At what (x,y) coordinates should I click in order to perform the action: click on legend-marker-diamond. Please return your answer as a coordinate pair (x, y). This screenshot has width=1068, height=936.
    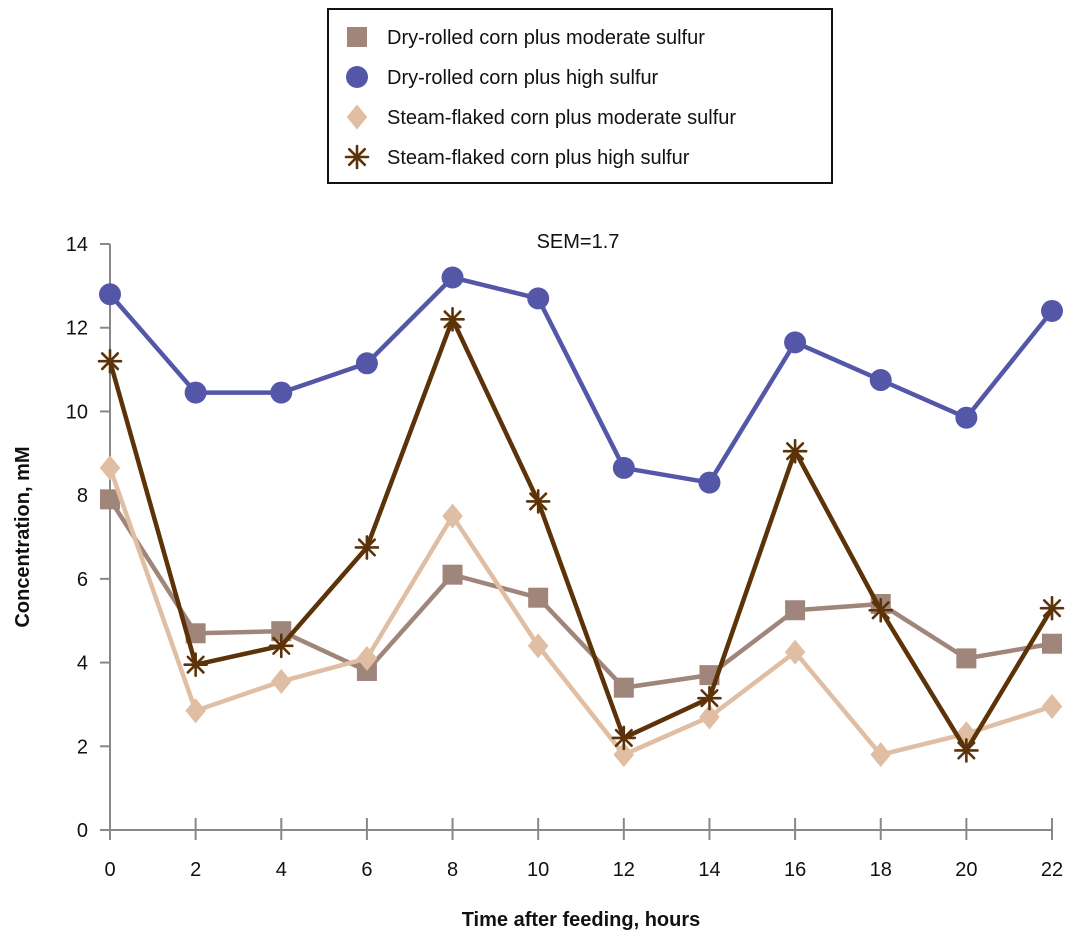
    Looking at the image, I should click on (357, 117).